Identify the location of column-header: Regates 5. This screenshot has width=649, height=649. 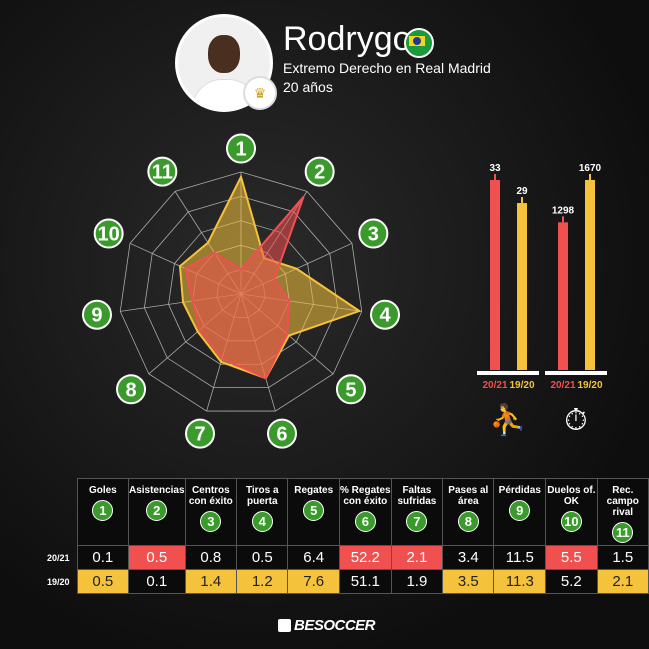
(314, 512).